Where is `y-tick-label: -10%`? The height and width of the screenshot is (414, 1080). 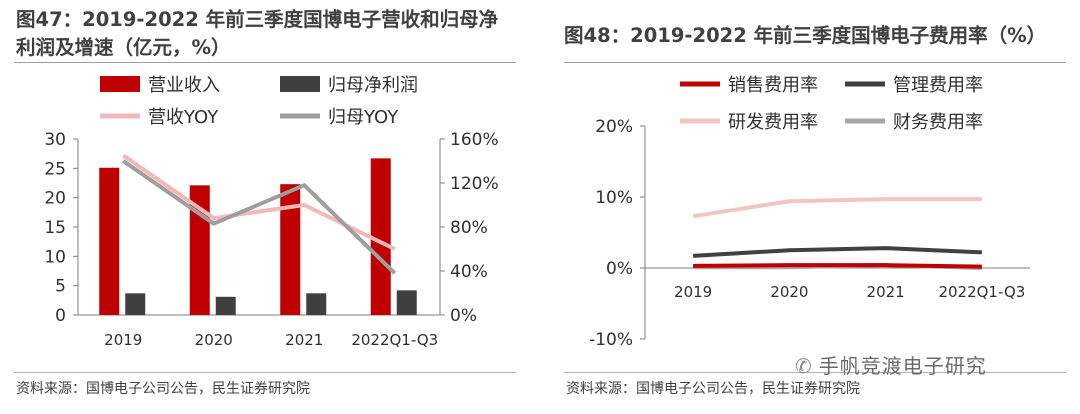
y-tick-label: -10% is located at coordinates (611, 340).